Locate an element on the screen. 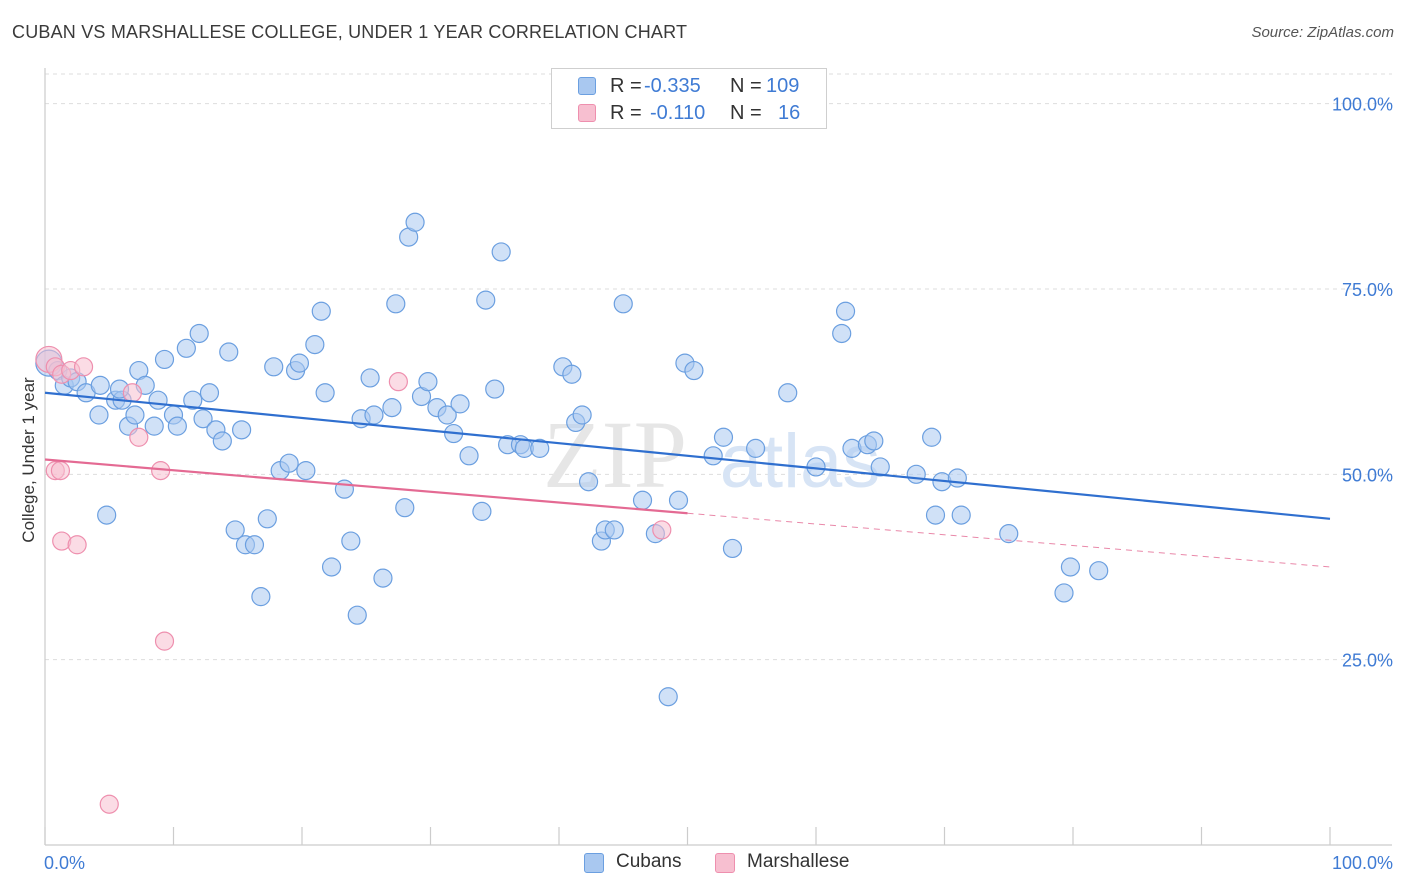 The height and width of the screenshot is (892, 1406). legend-row-marshallese: R = -0.110 N = 16 is located at coordinates (689, 114).